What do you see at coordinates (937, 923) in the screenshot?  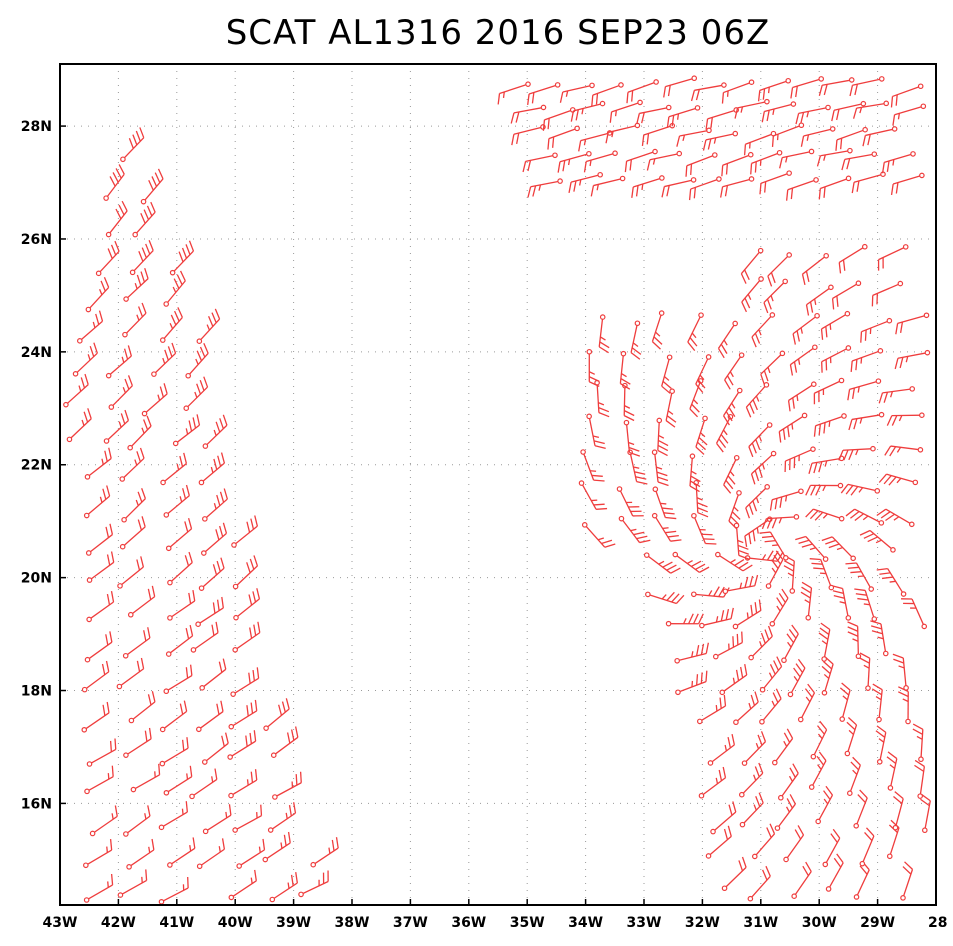 I see `x-tick-label: 28` at bounding box center [937, 923].